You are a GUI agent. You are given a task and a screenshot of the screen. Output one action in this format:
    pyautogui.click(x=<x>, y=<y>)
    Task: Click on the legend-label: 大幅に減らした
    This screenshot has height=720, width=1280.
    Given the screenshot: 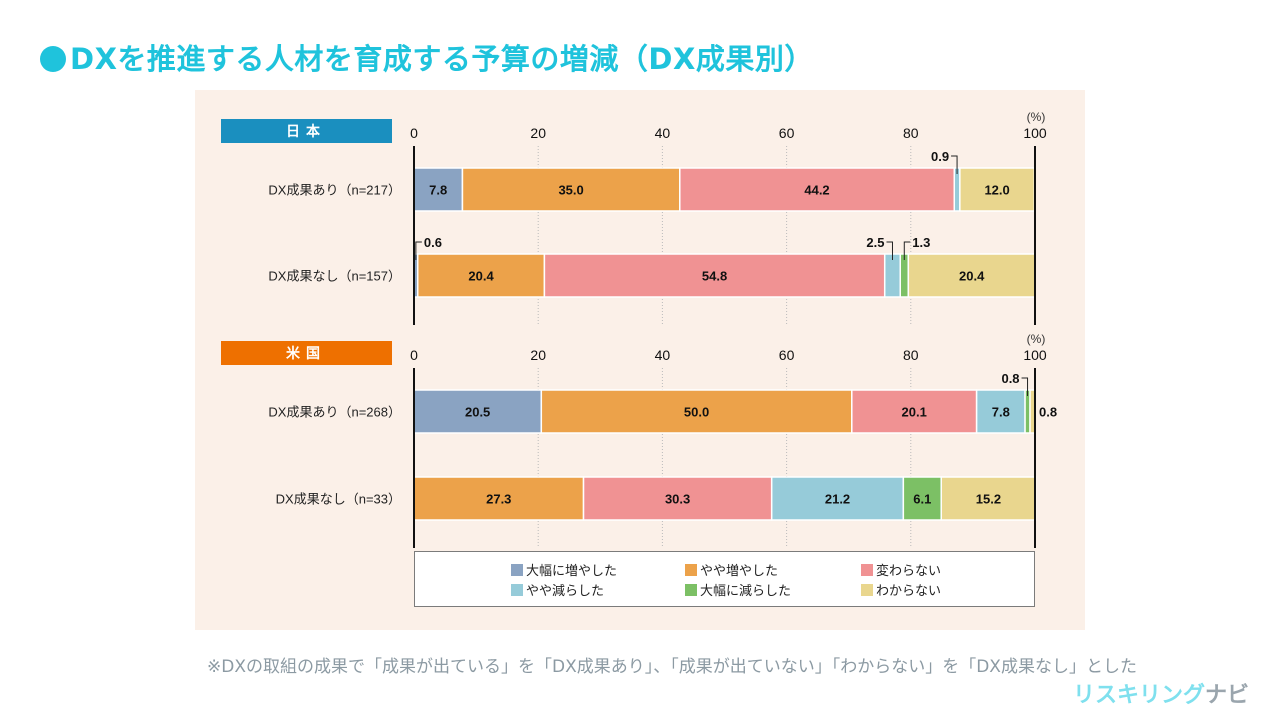 What is the action you would take?
    pyautogui.click(x=746, y=591)
    